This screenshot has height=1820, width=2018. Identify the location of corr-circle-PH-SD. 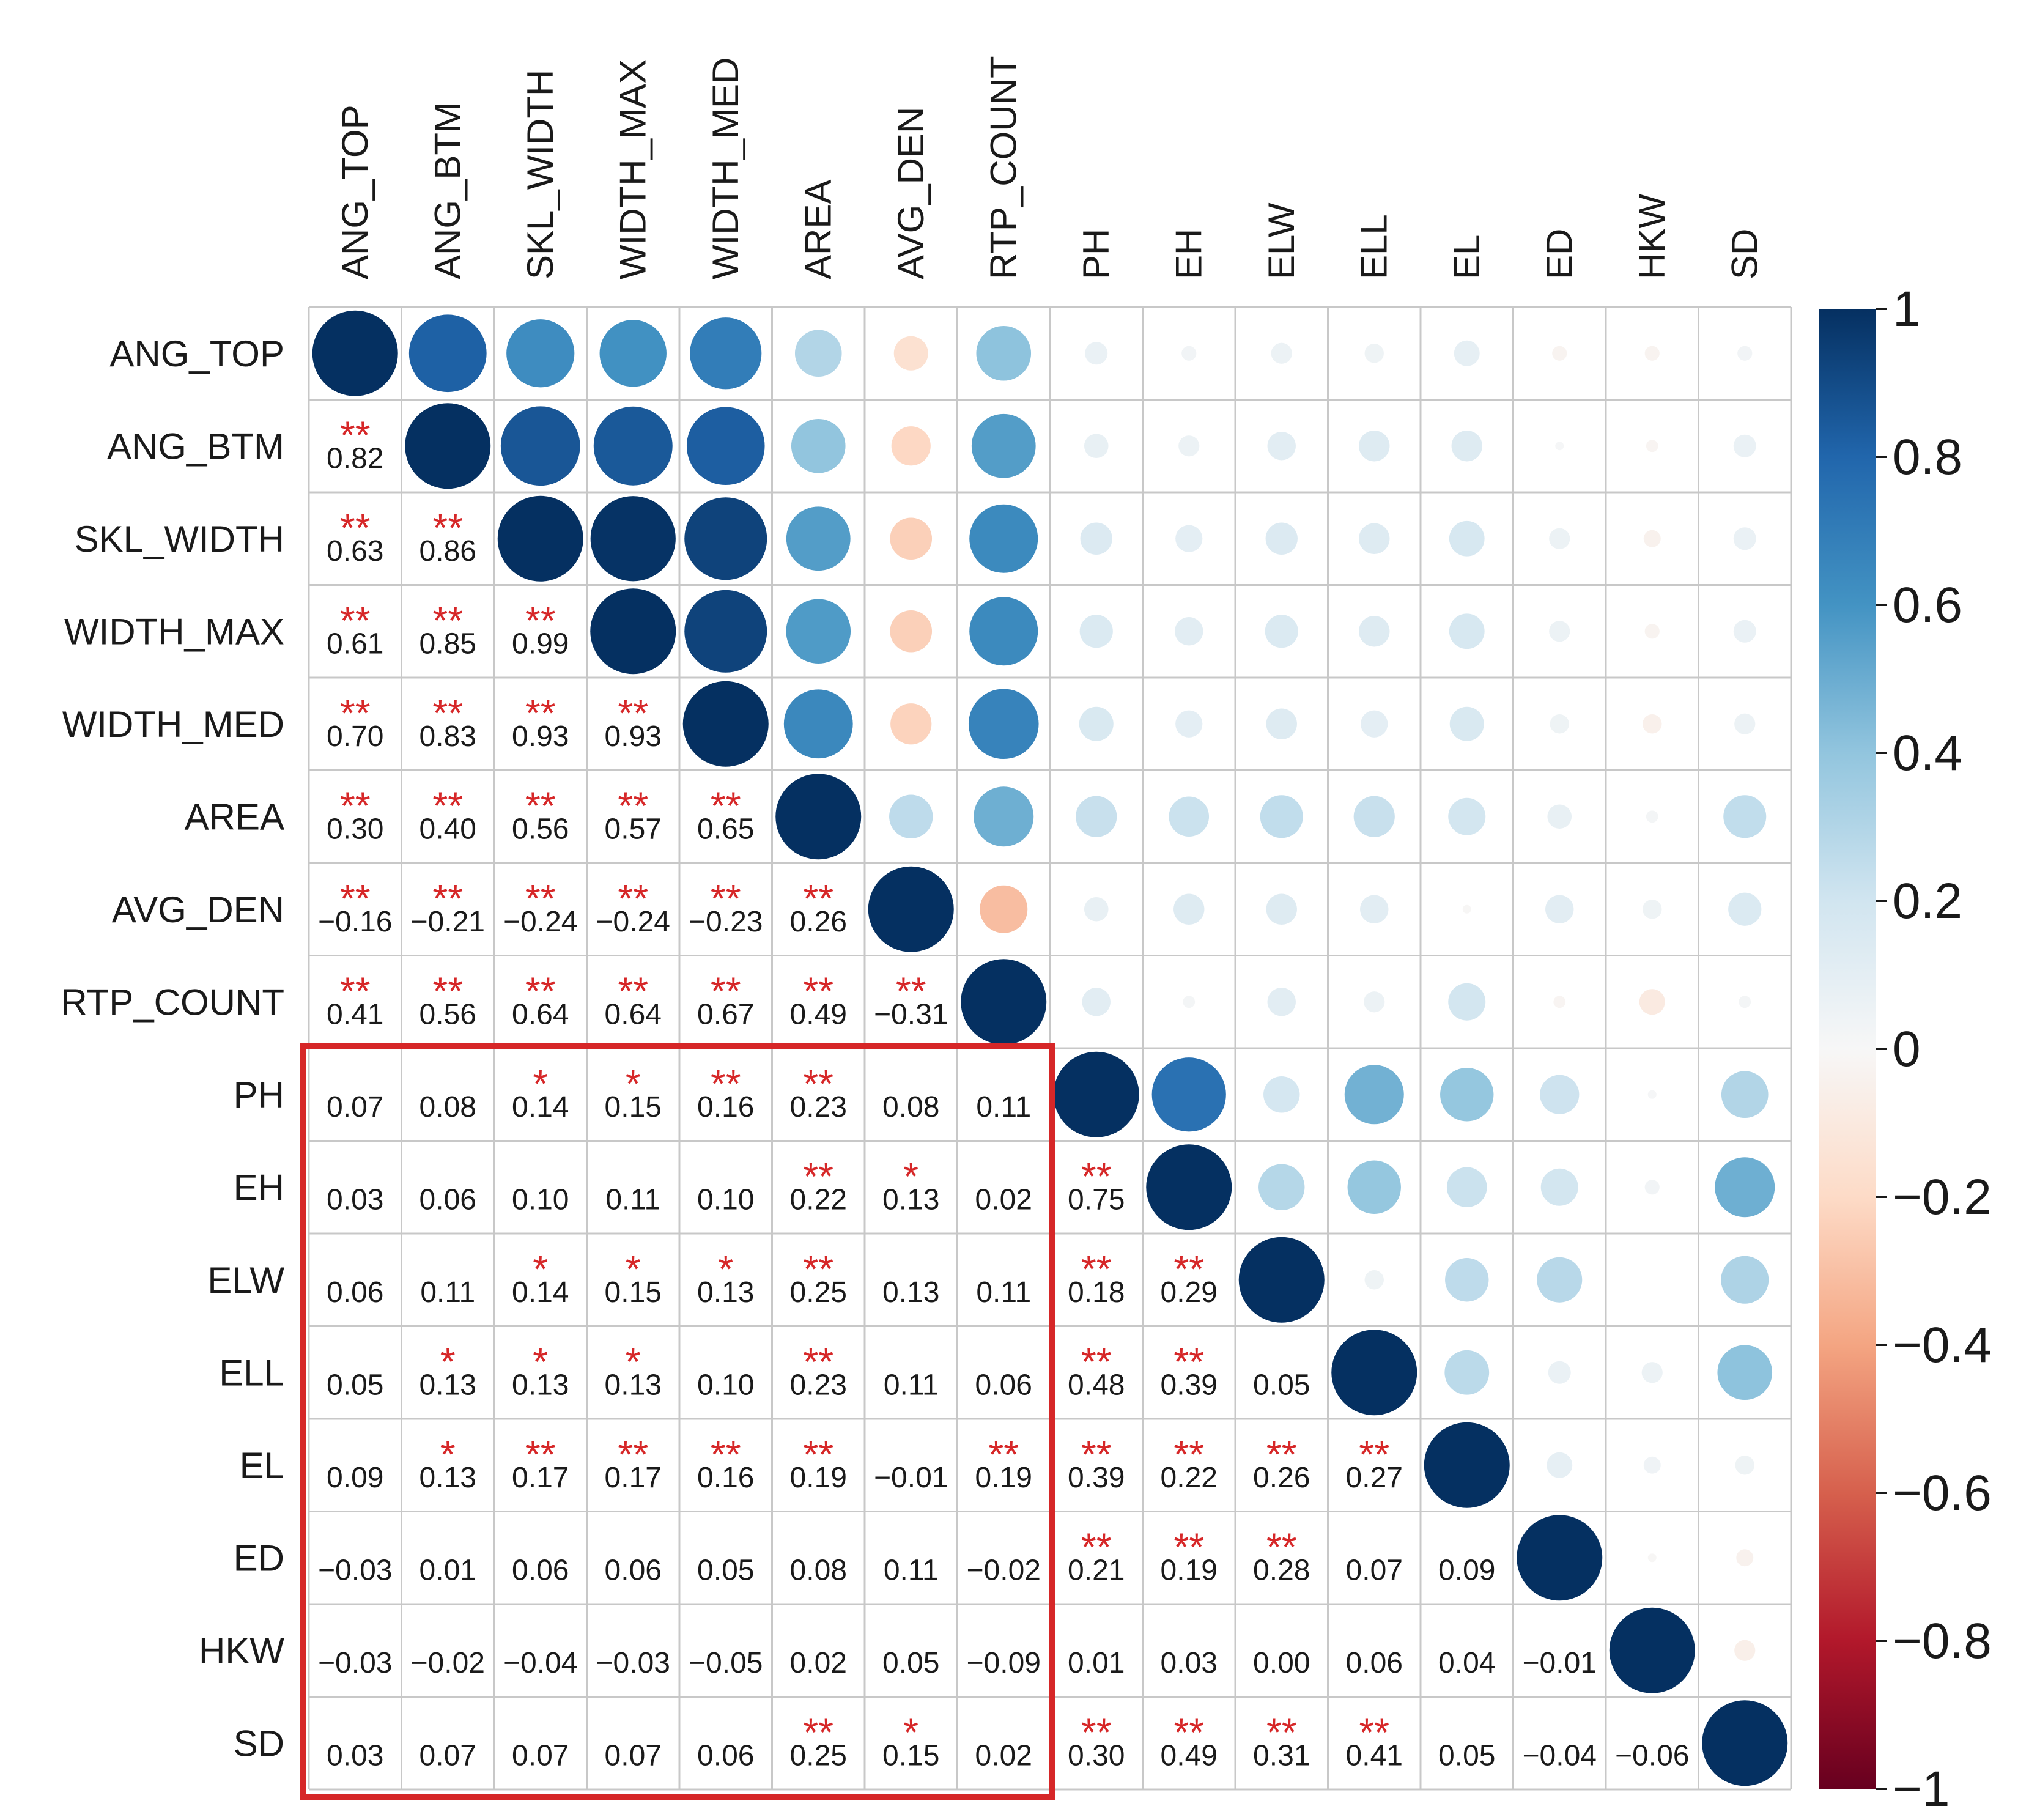
(1745, 1095).